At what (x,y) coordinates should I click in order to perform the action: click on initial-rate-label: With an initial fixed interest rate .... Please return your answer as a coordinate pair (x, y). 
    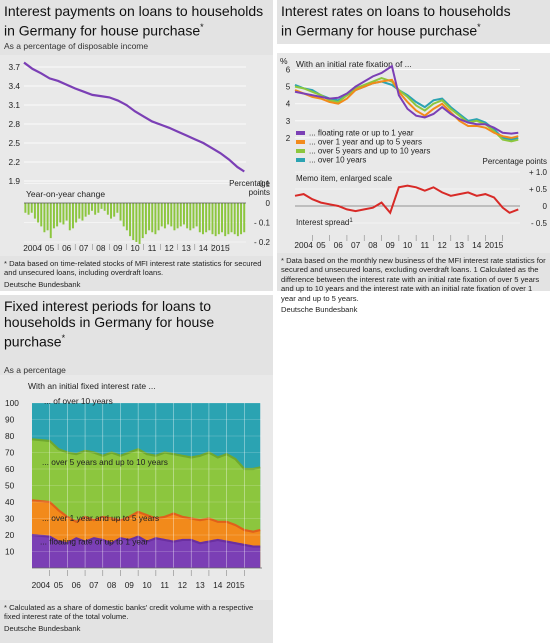
    Looking at the image, I should click on (92, 386).